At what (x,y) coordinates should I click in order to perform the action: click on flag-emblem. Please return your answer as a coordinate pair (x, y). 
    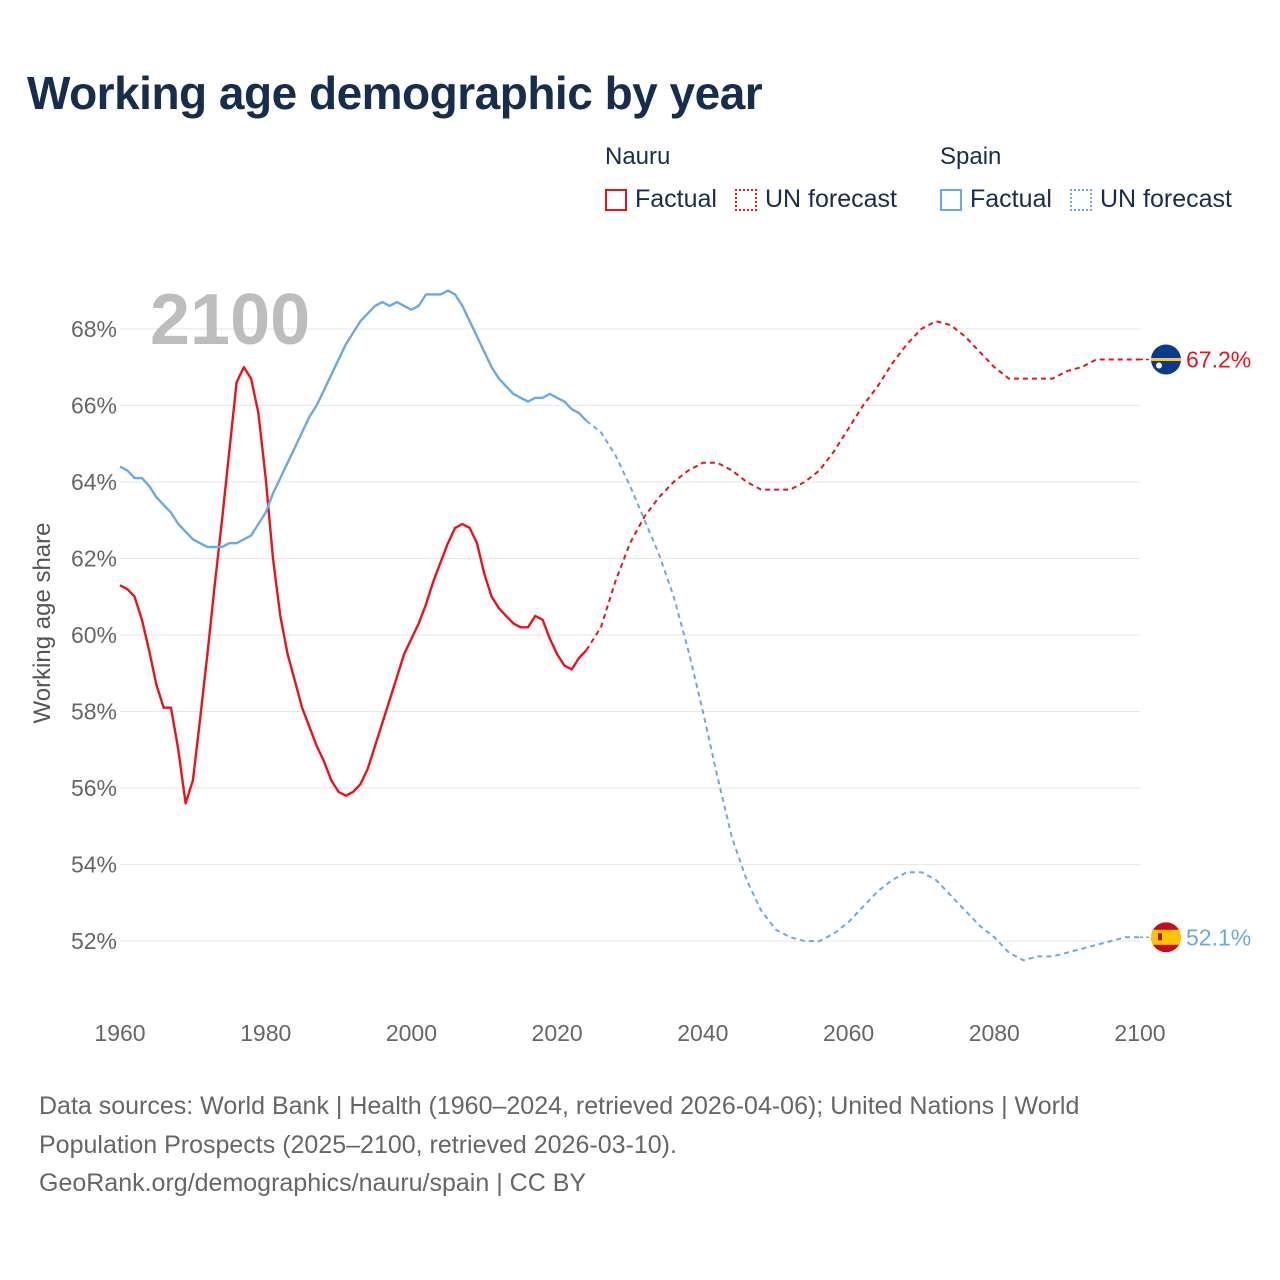
    Looking at the image, I should click on (1160, 937).